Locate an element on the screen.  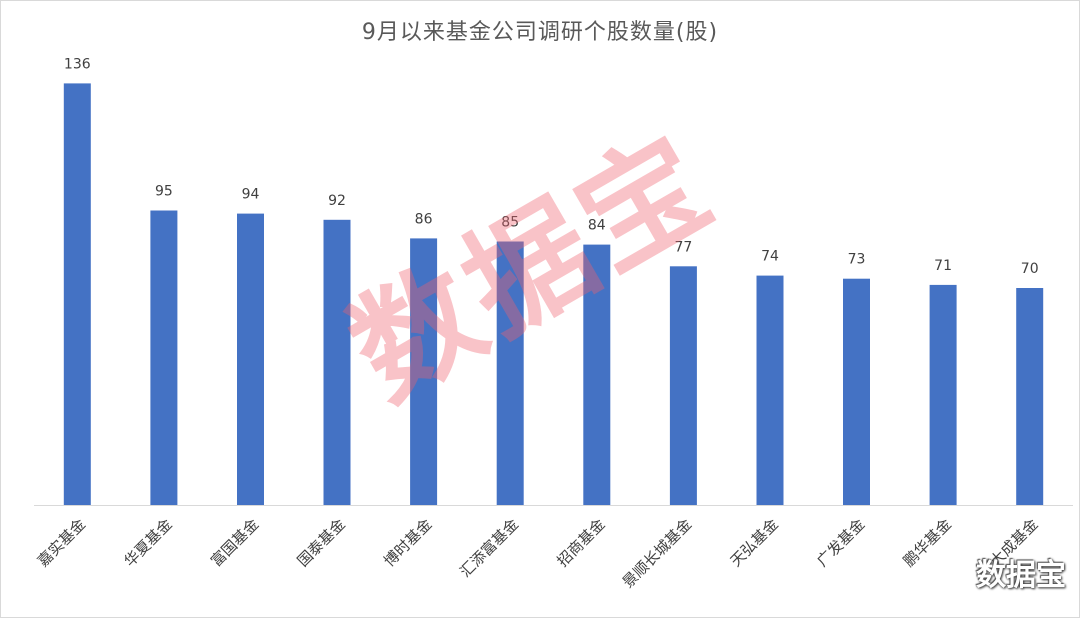
data-label: 136 is located at coordinates (77, 64).